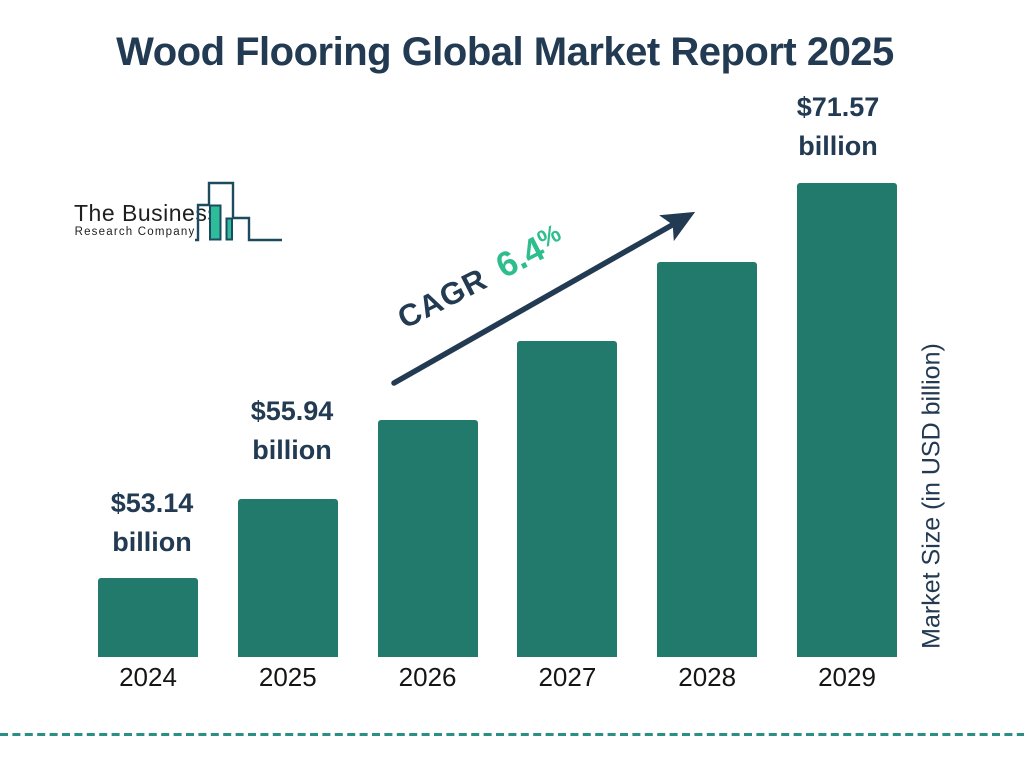  Describe the element at coordinates (152, 503) in the screenshot. I see `value-amount: $53.14` at that location.